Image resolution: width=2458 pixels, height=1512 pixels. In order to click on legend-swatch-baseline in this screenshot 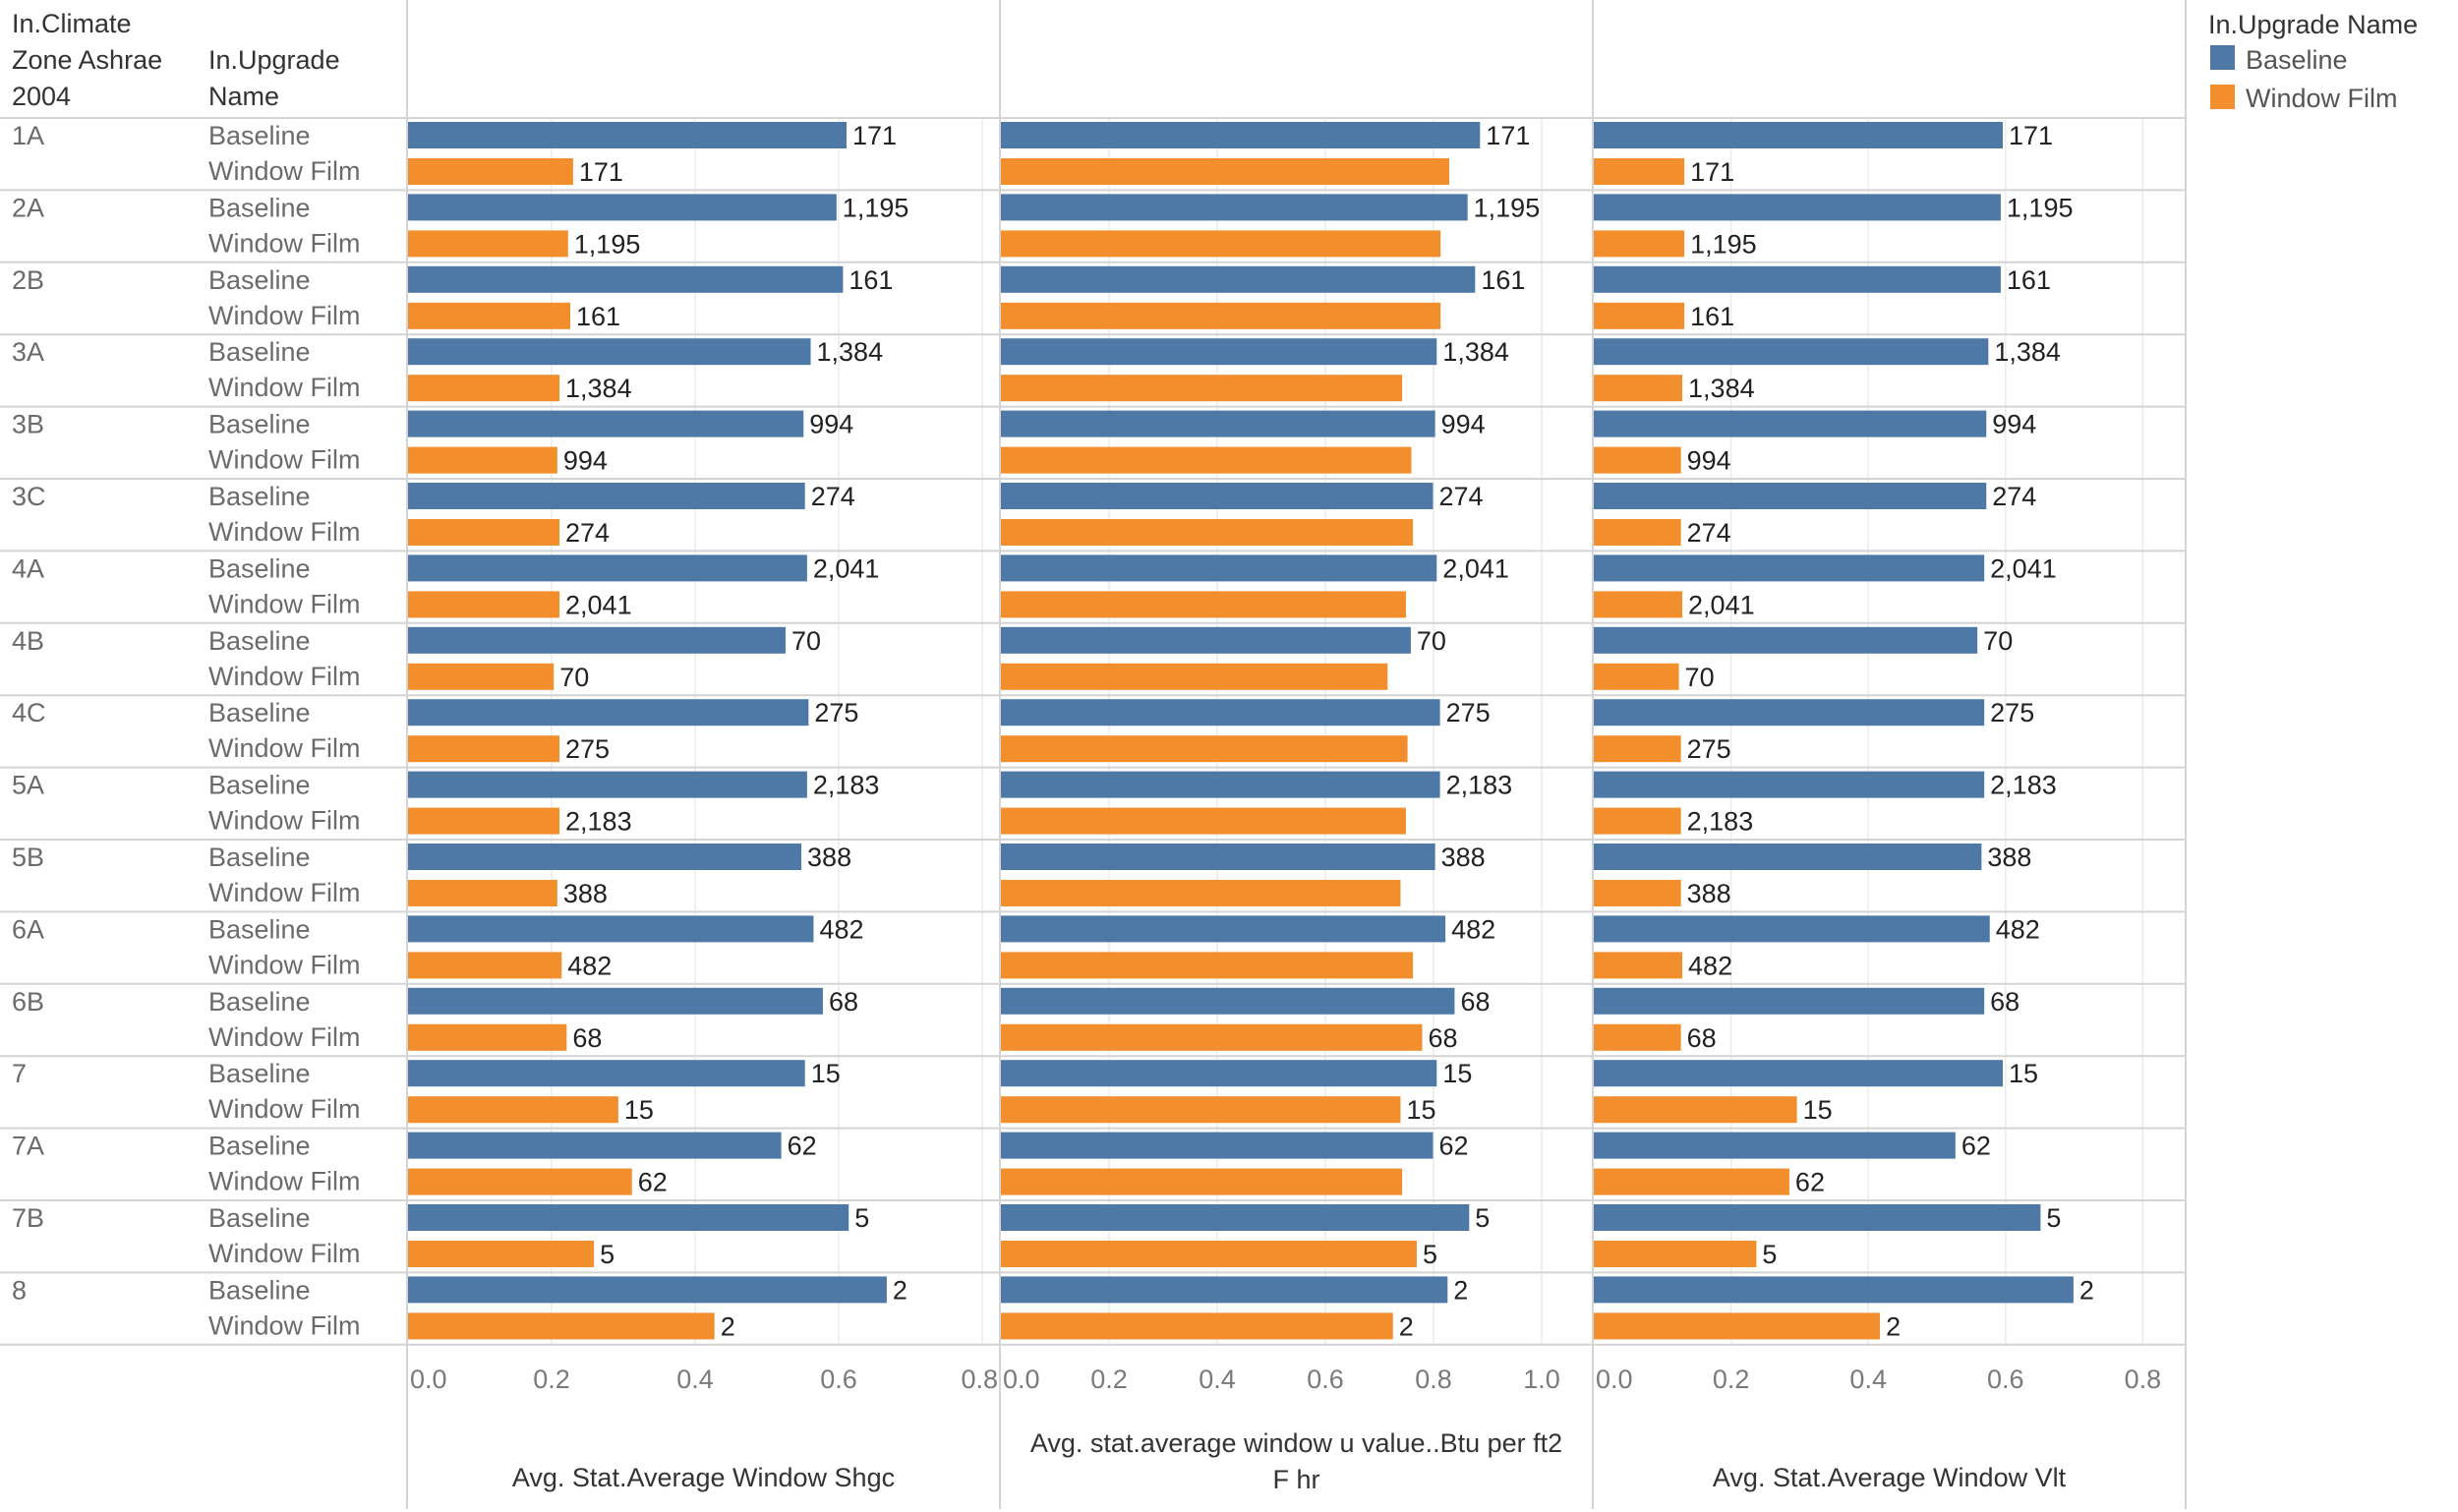, I will do `click(2222, 57)`.